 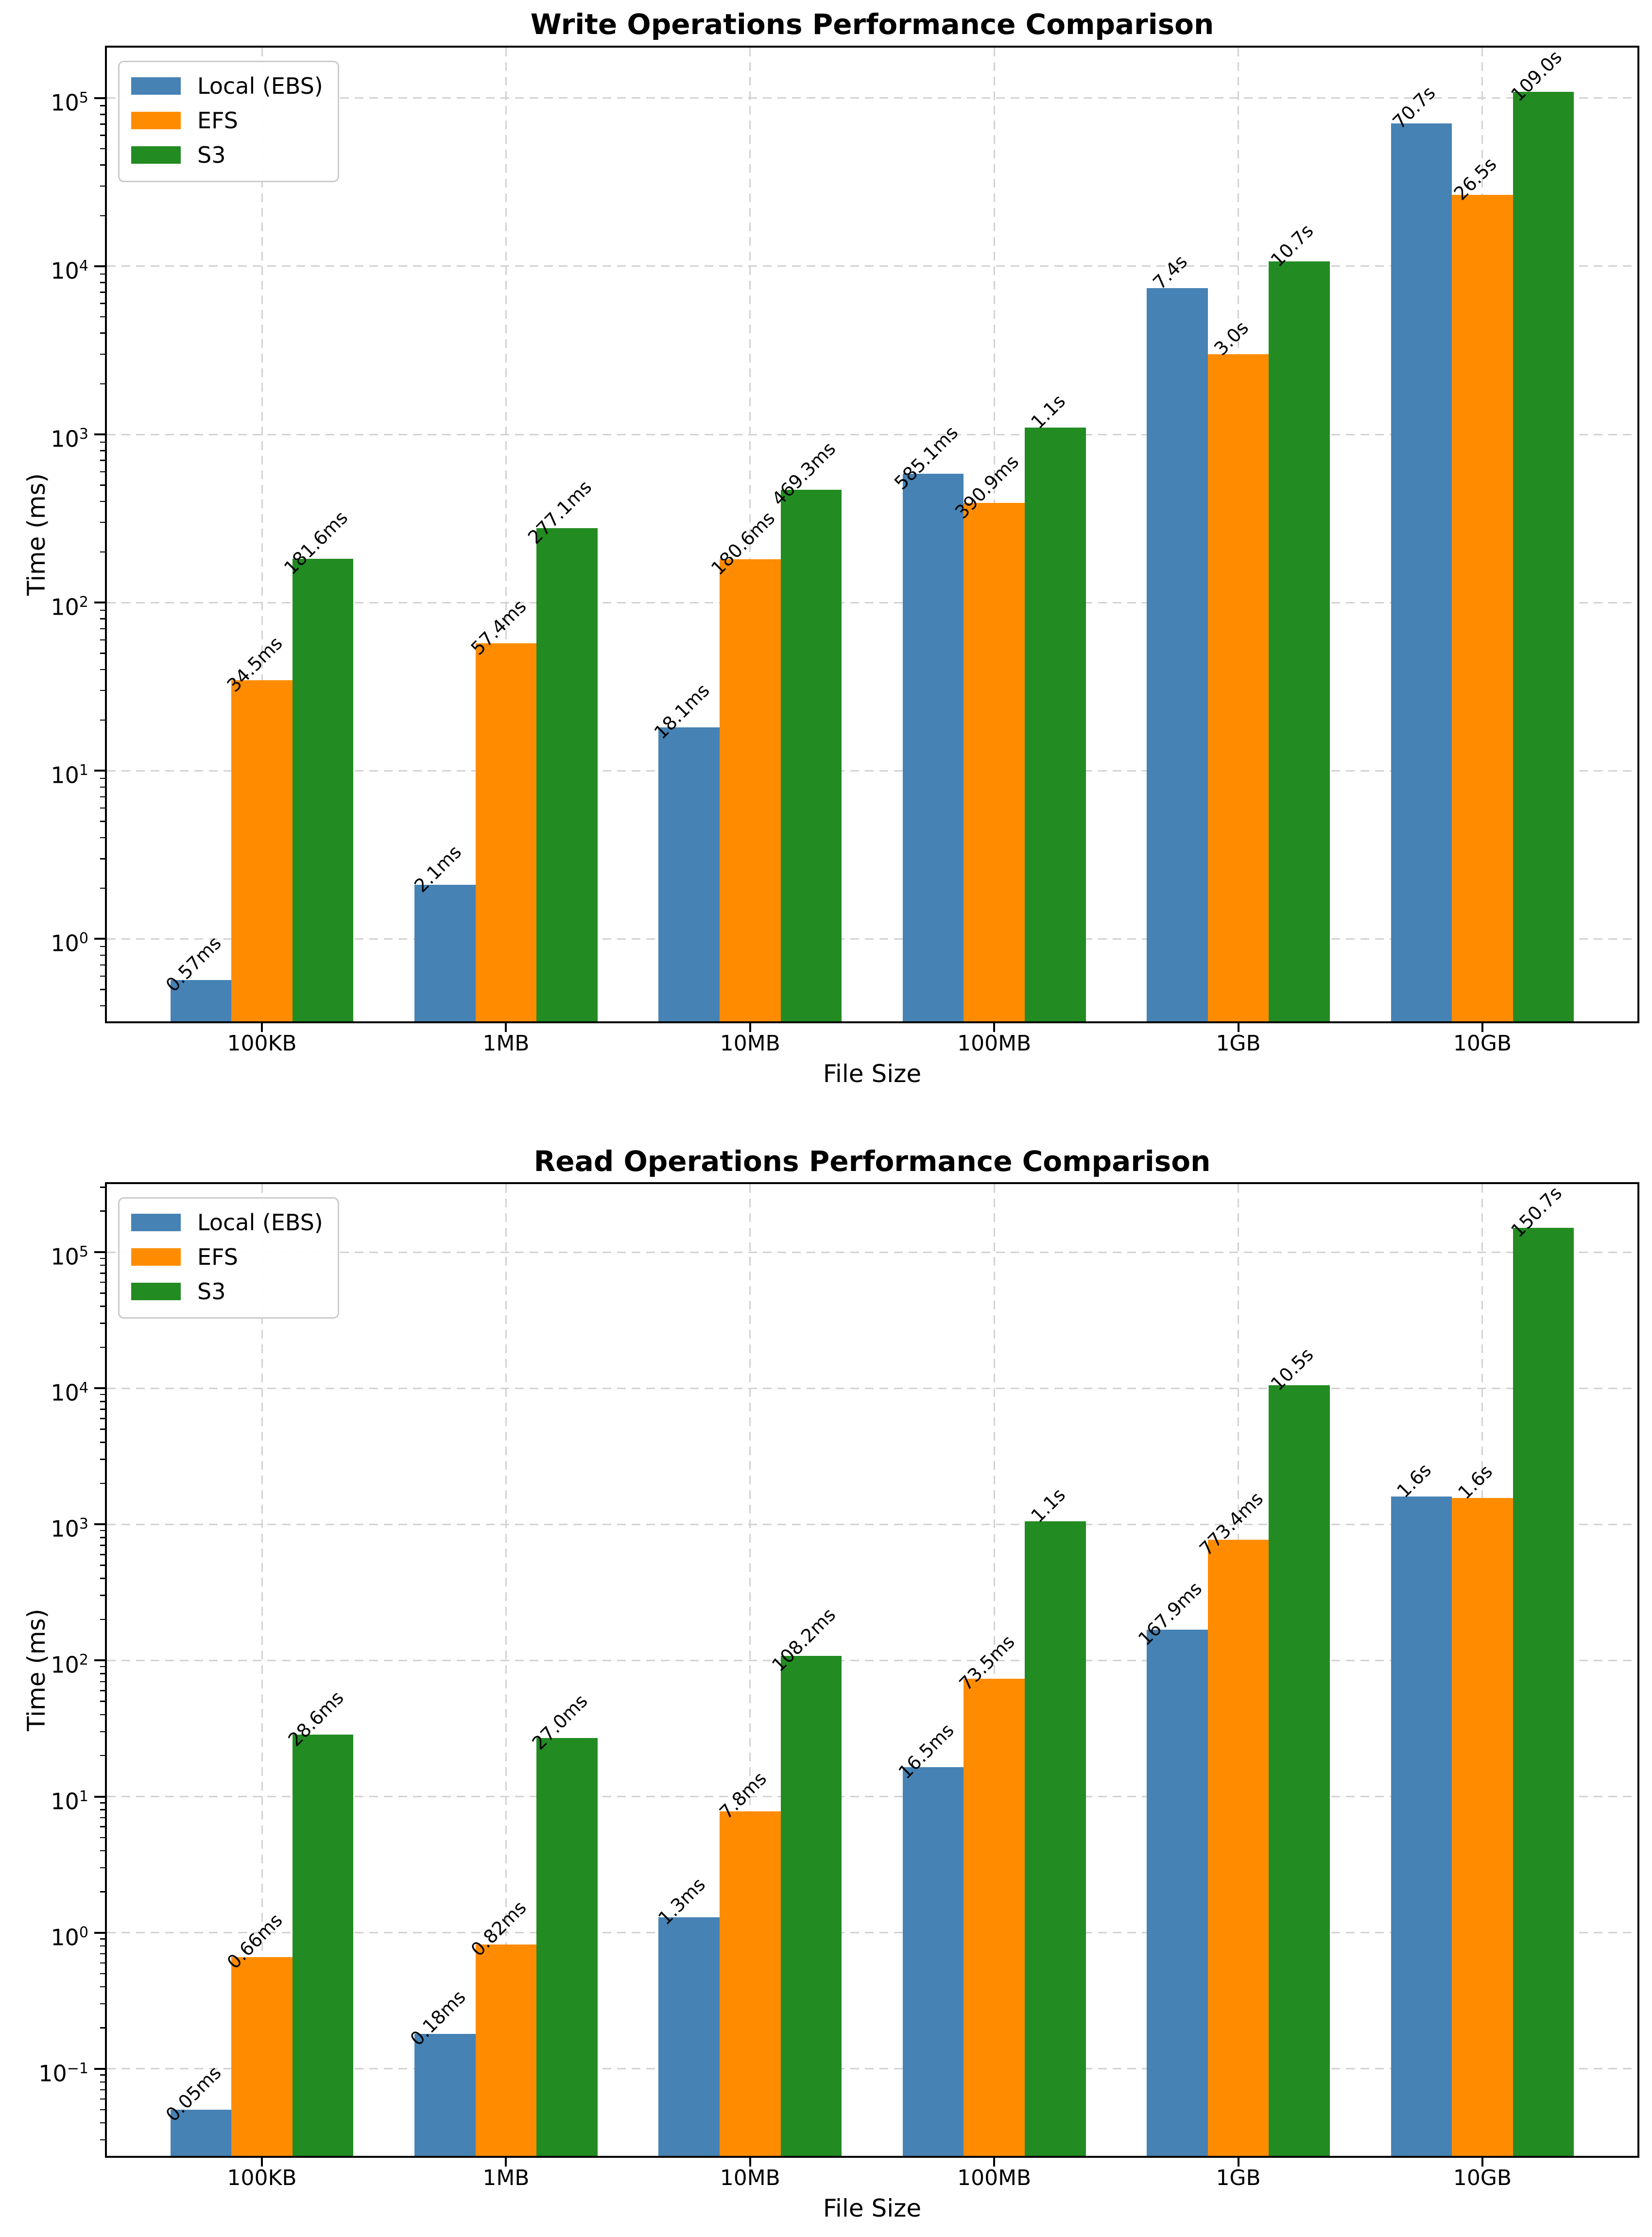 What do you see at coordinates (1239, 2178) in the screenshot?
I see `x-tick-label: 1GB` at bounding box center [1239, 2178].